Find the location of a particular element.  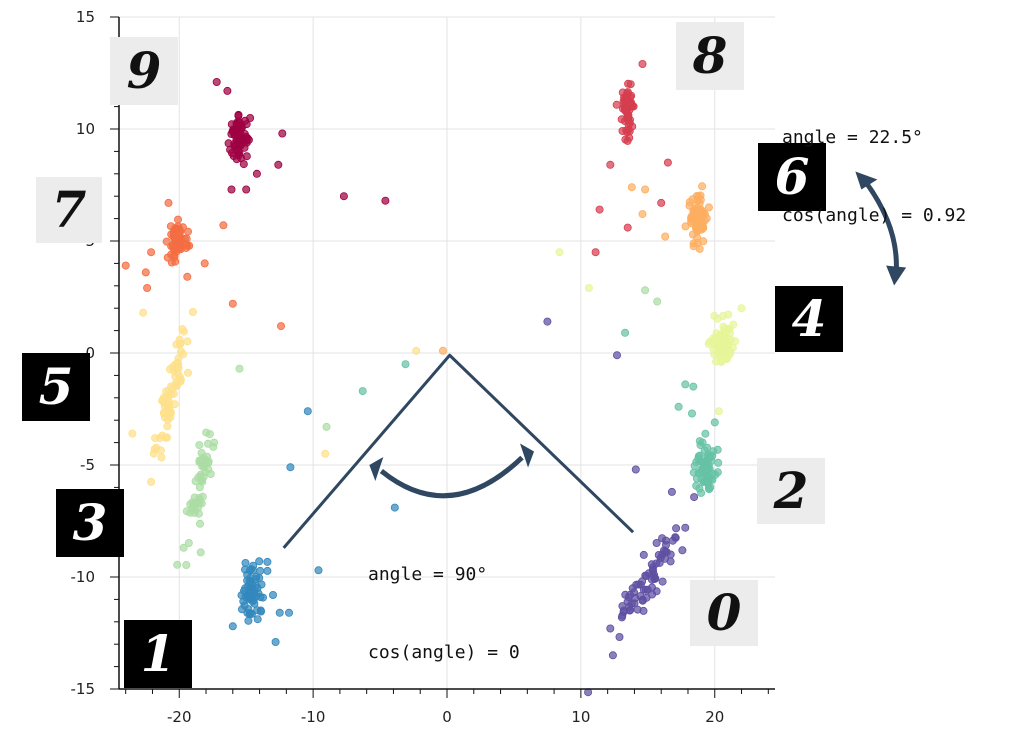

vector-lines is located at coordinates (458, 451).